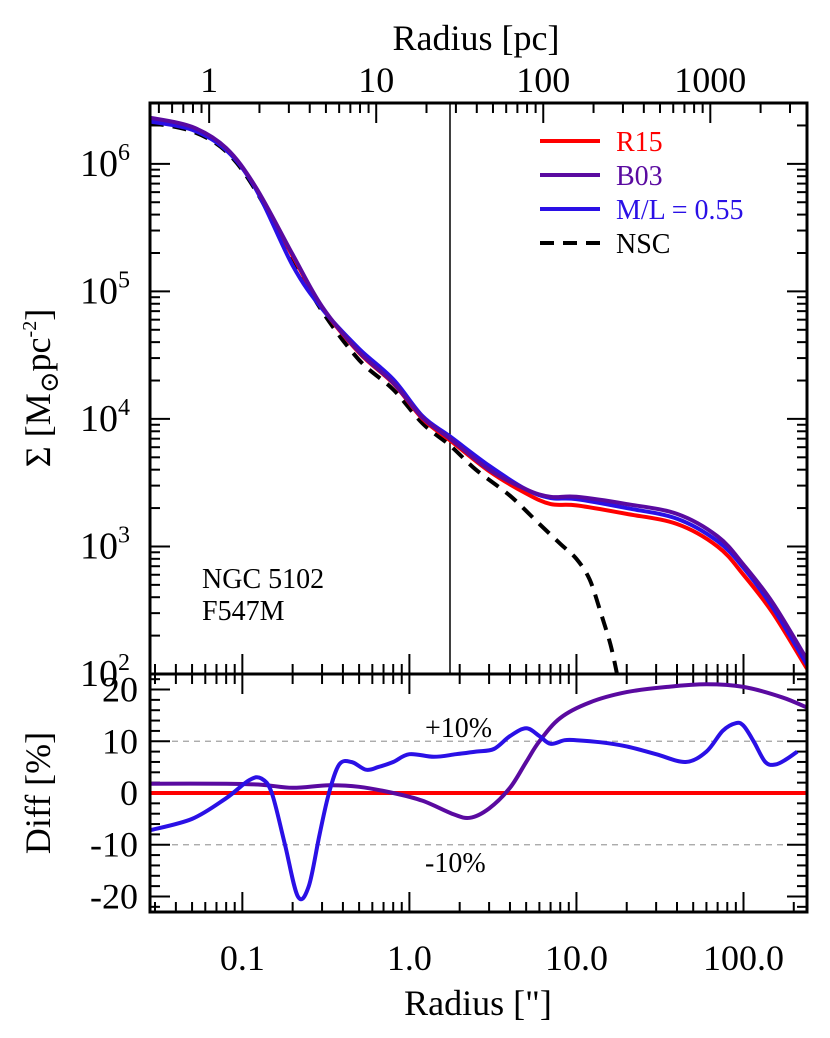 The width and height of the screenshot is (830, 1038). I want to click on y-tick-label: -10, so click(114, 845).